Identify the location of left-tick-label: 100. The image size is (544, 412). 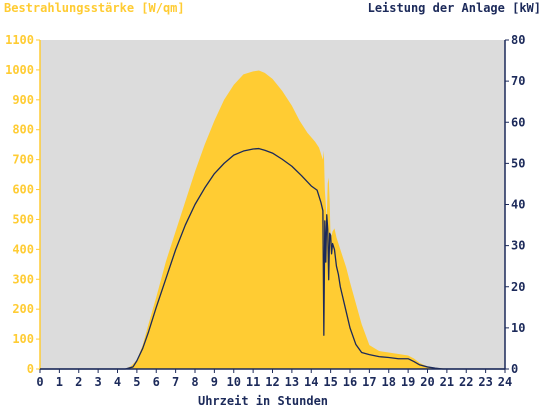
(23, 339).